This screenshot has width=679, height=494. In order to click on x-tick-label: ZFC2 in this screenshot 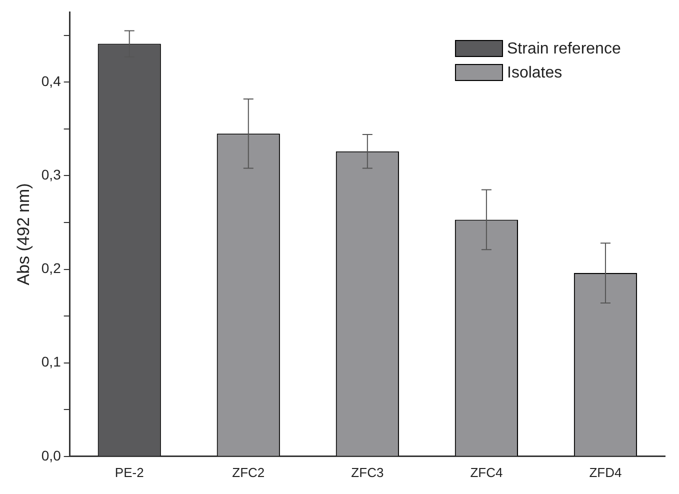, I will do `click(248, 472)`.